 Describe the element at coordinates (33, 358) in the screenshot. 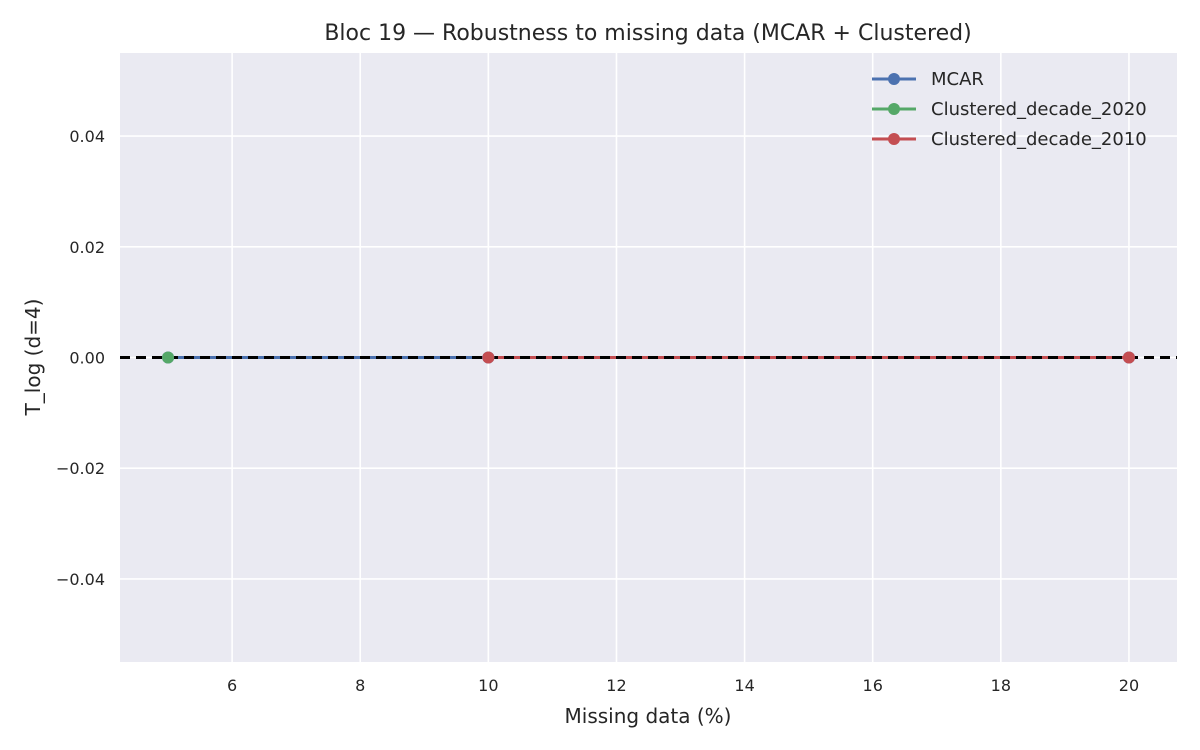

I see `y-axis-label: T_log (d=4)` at that location.